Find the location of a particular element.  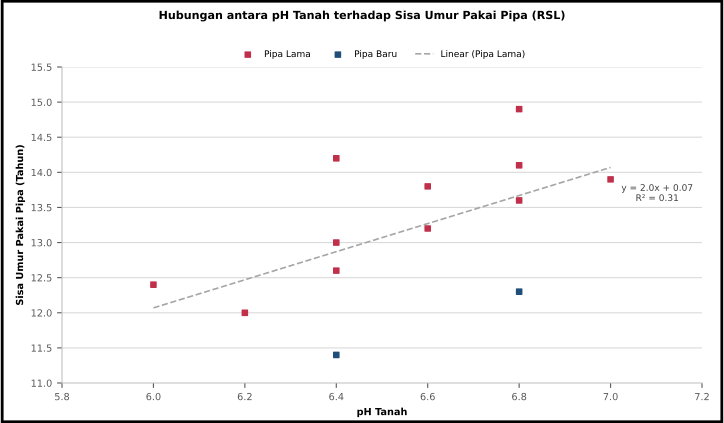

x-tick-label: 6.4 is located at coordinates (336, 396).